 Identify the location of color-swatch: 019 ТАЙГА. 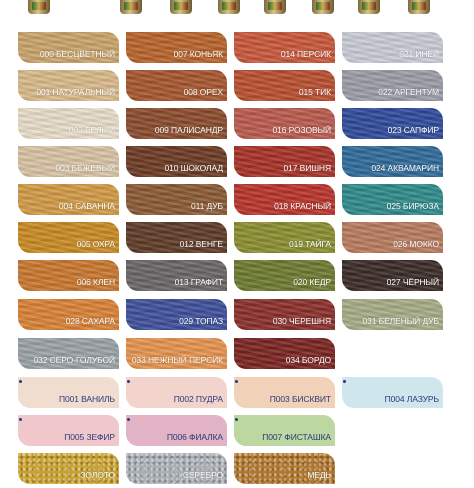
(284, 237).